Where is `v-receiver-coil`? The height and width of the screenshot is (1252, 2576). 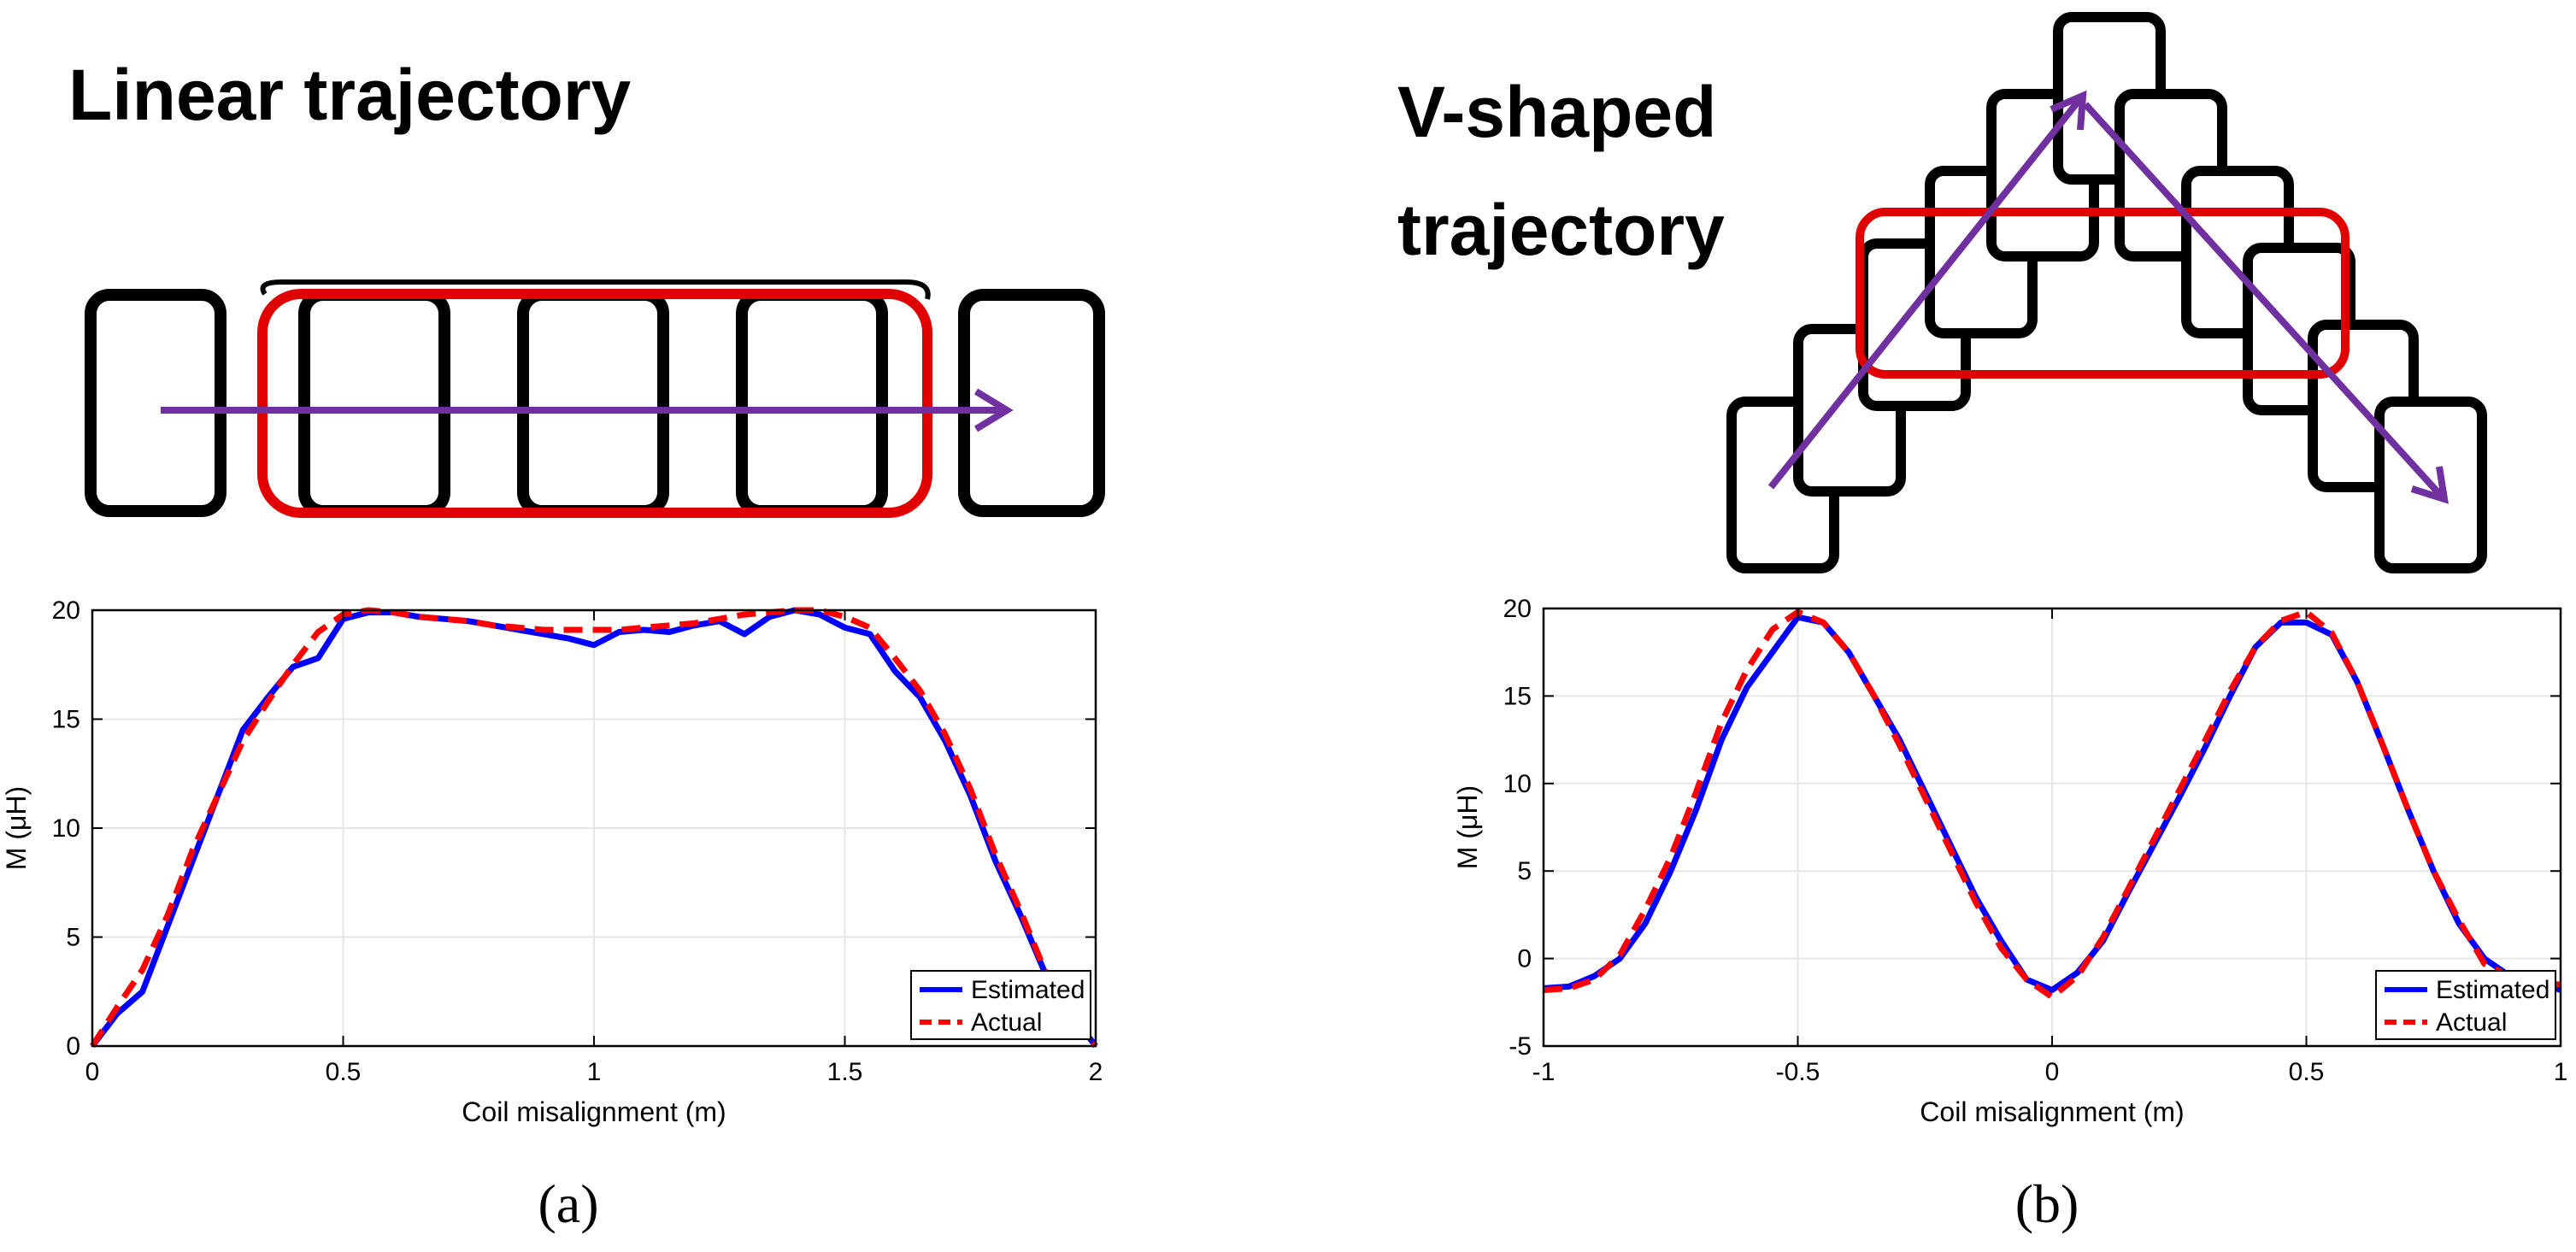 v-receiver-coil is located at coordinates (2103, 293).